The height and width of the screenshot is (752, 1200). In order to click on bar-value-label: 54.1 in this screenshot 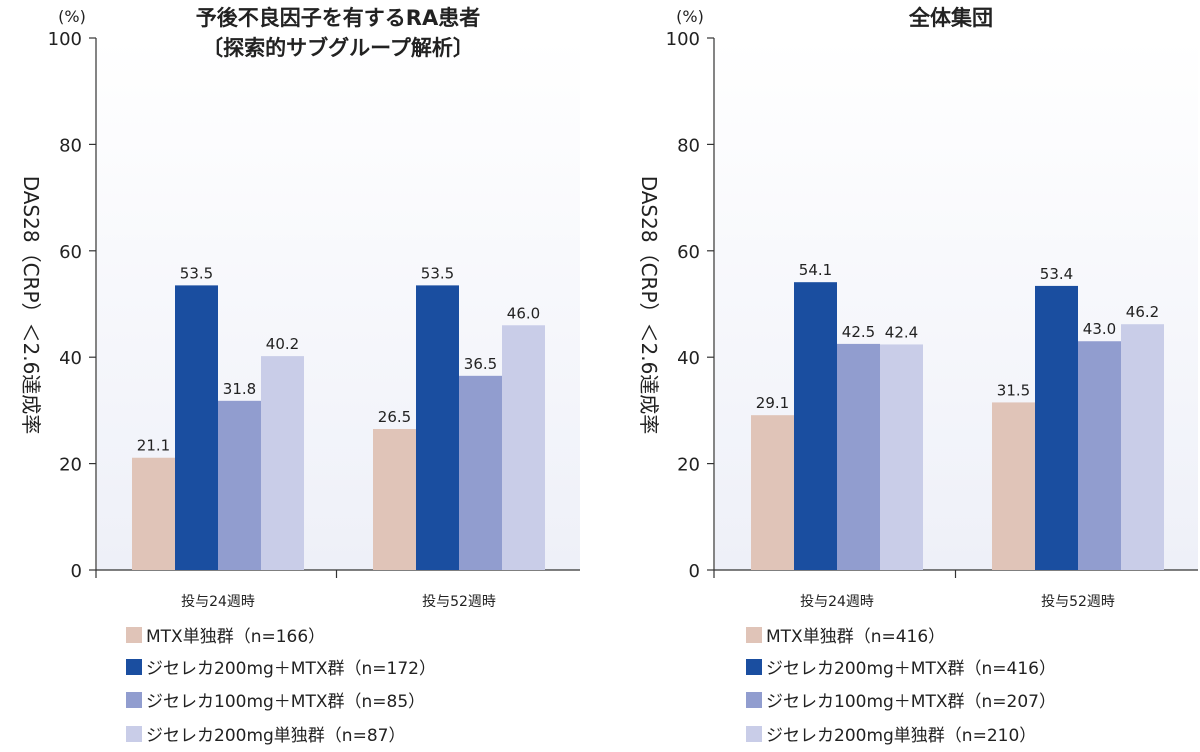, I will do `click(815, 270)`.